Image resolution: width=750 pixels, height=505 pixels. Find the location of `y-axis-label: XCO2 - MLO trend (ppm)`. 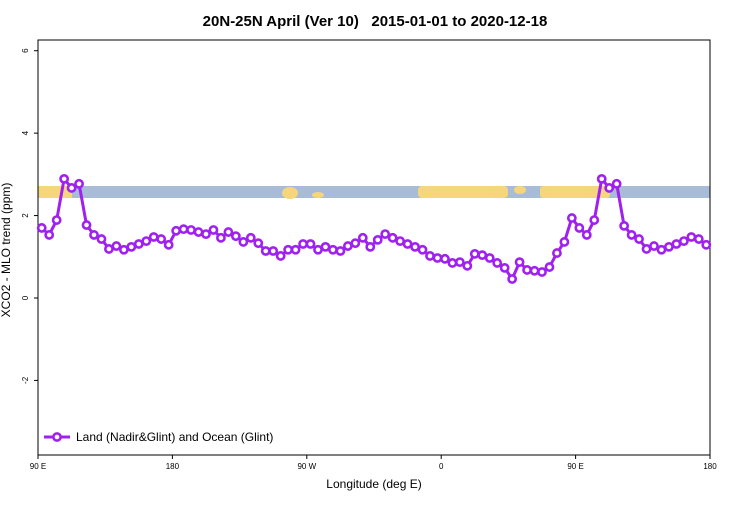

y-axis-label: XCO2 - MLO trend (ppm) is located at coordinates (6, 250).